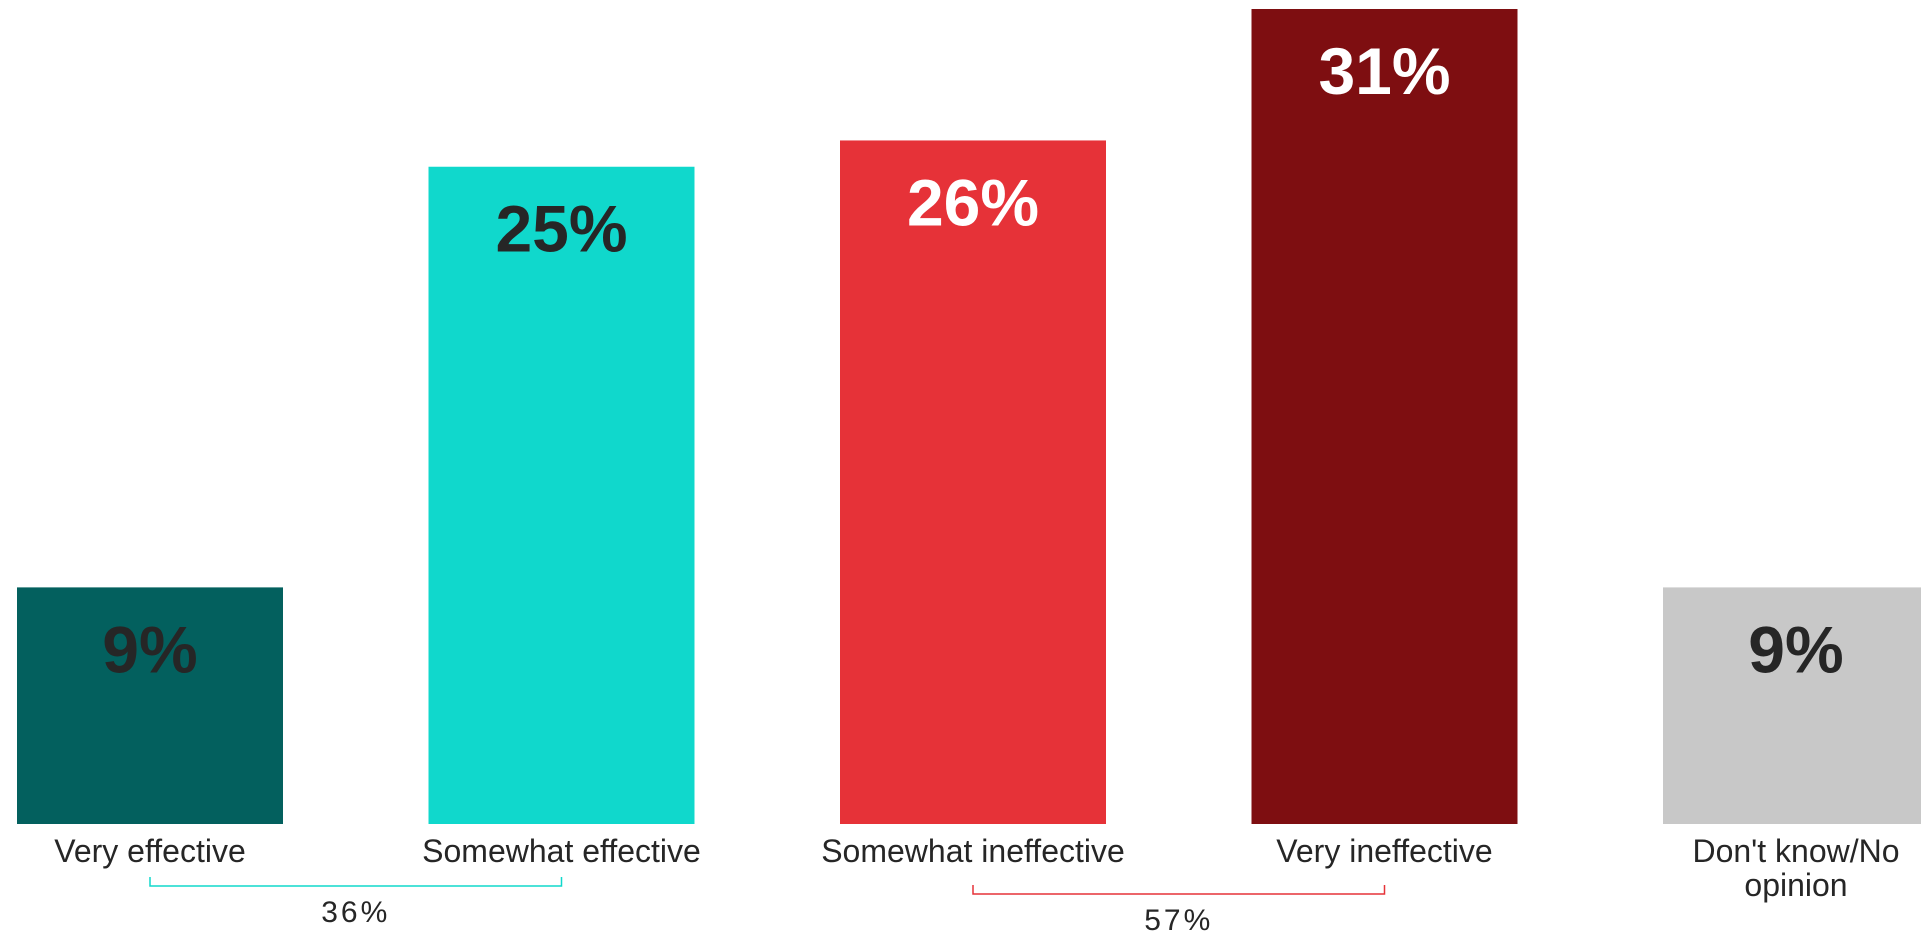 The height and width of the screenshot is (935, 1921). What do you see at coordinates (1795, 885) in the screenshot?
I see `category-label: opinion` at bounding box center [1795, 885].